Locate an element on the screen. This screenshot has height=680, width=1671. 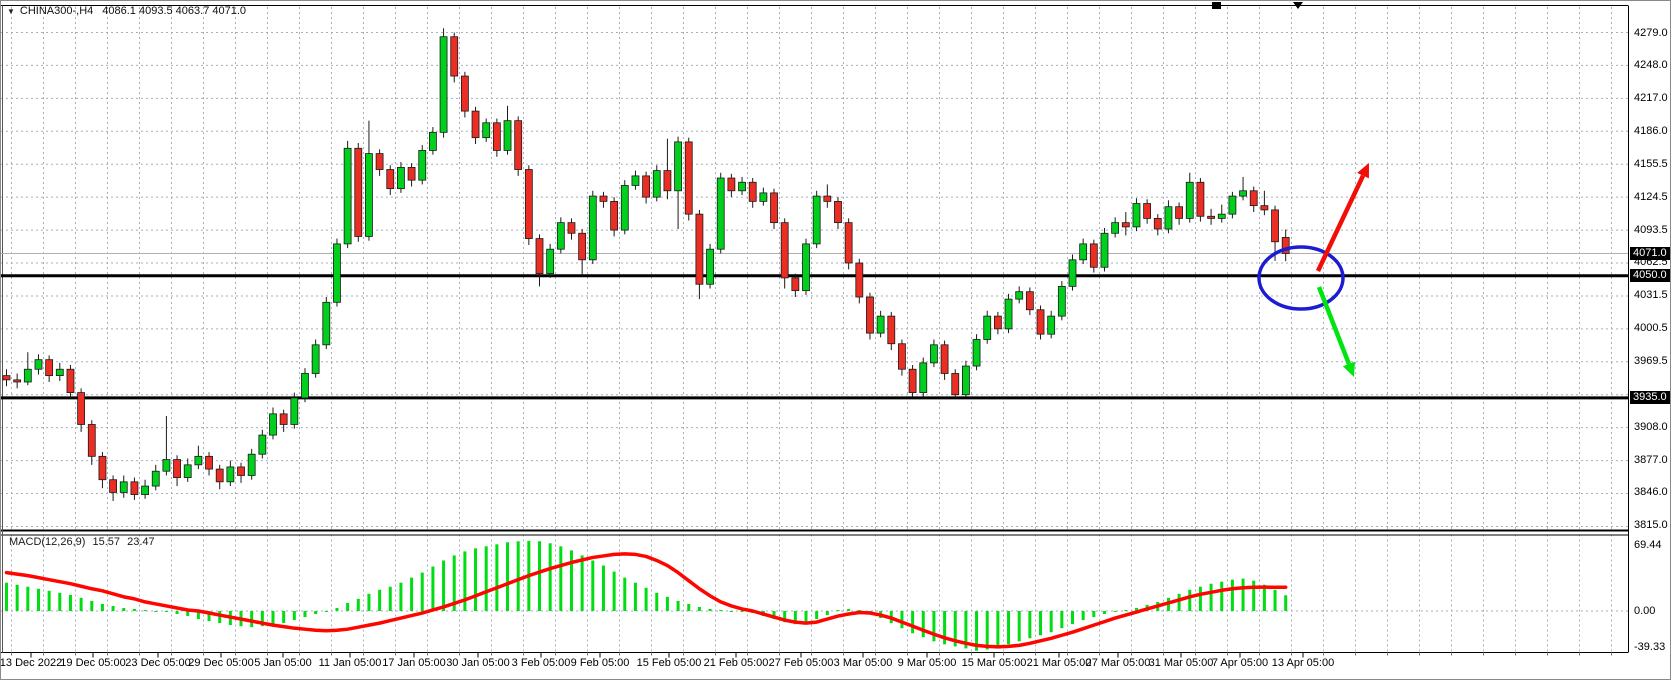
price-axis-label: 3846.0 is located at coordinates (1651, 492).